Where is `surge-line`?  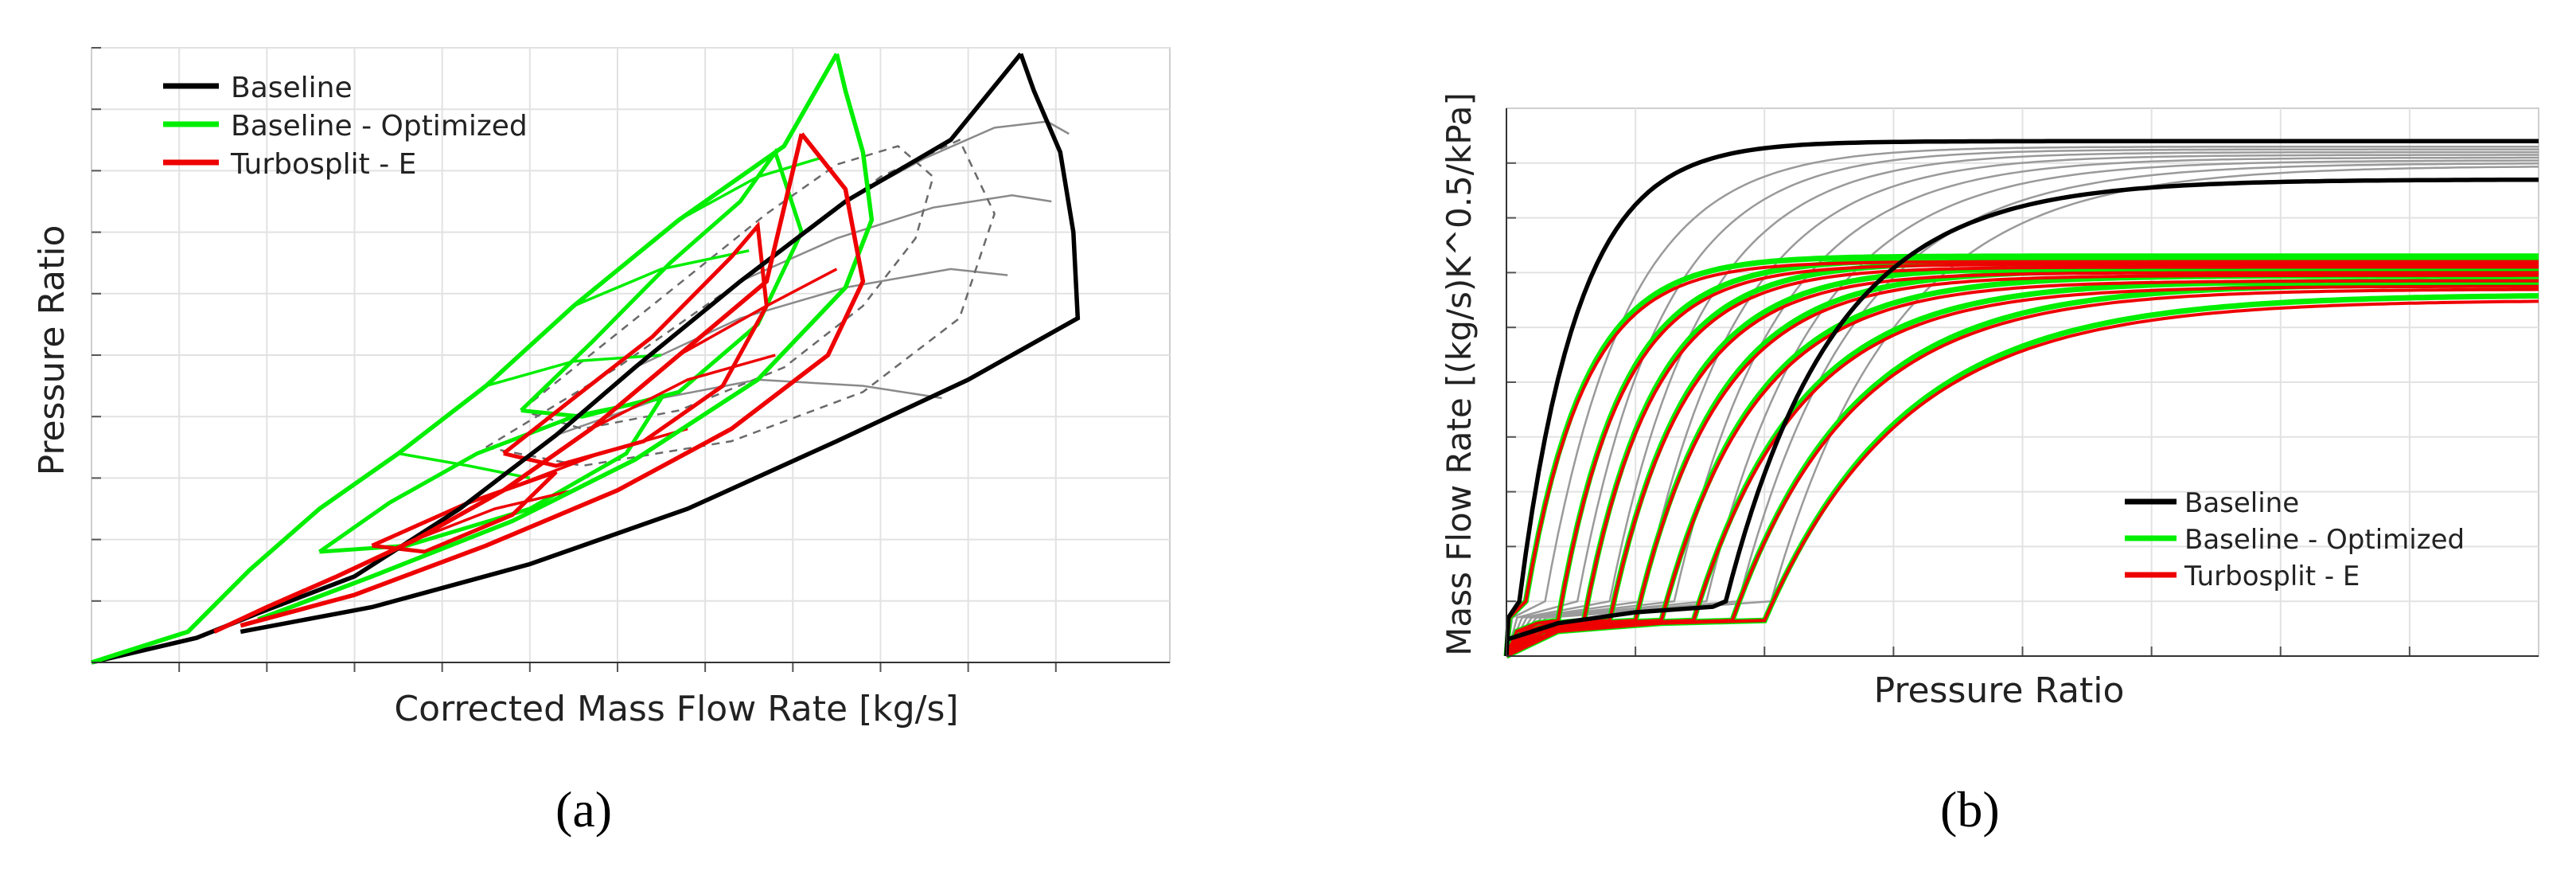 surge-line is located at coordinates (508, 383).